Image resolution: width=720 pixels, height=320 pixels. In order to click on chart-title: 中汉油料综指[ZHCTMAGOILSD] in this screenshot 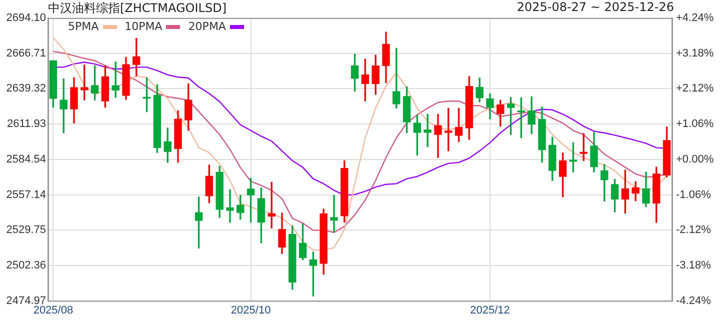, I will do `click(137, 8)`.